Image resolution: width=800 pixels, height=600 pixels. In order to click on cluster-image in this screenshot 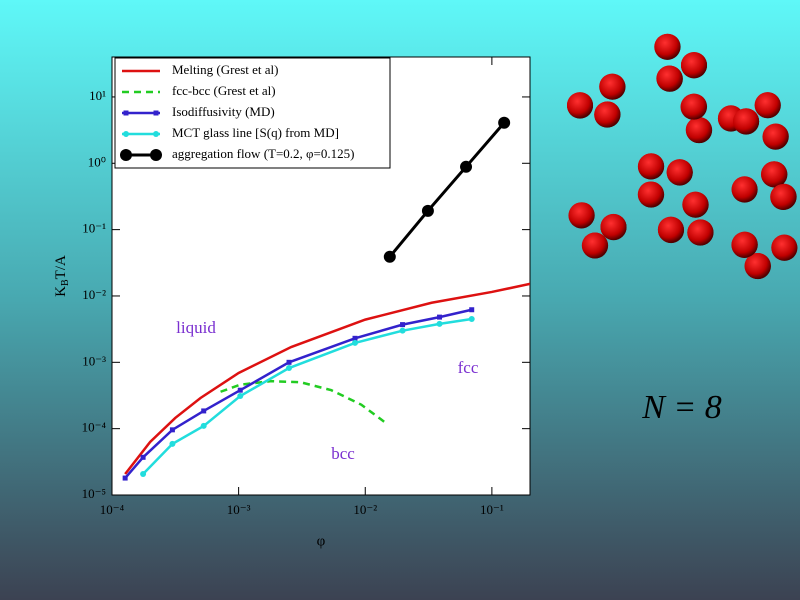, I will do `click(682, 156)`.